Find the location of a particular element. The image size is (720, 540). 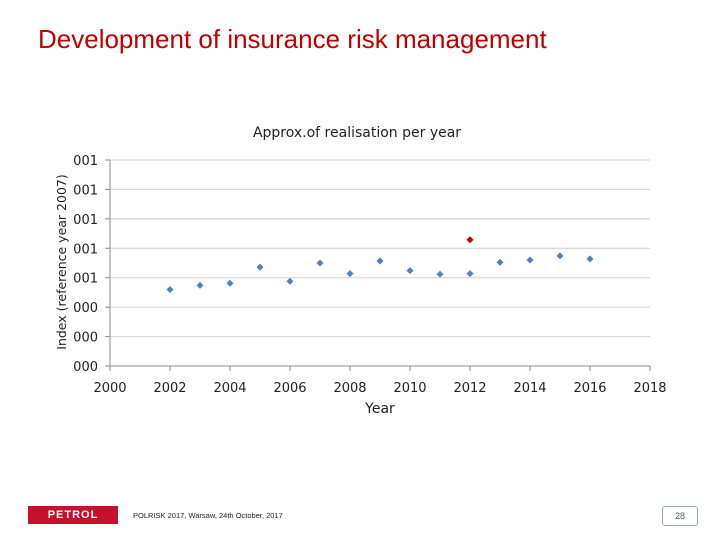

x-tick-label: 2014 is located at coordinates (529, 388).